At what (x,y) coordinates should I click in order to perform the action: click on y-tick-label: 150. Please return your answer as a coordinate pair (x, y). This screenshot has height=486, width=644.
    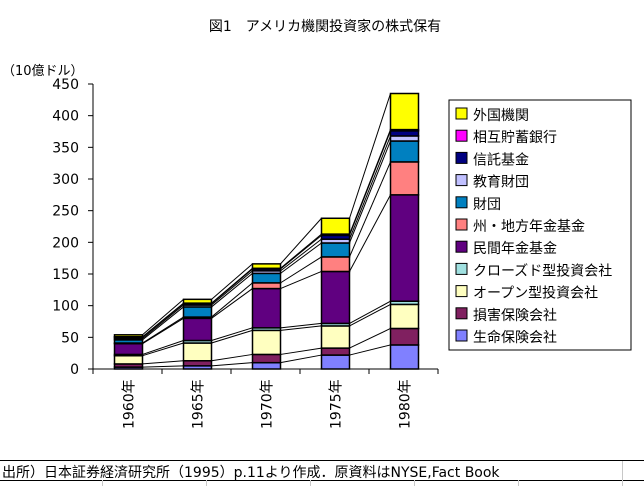
    Looking at the image, I should click on (65, 275).